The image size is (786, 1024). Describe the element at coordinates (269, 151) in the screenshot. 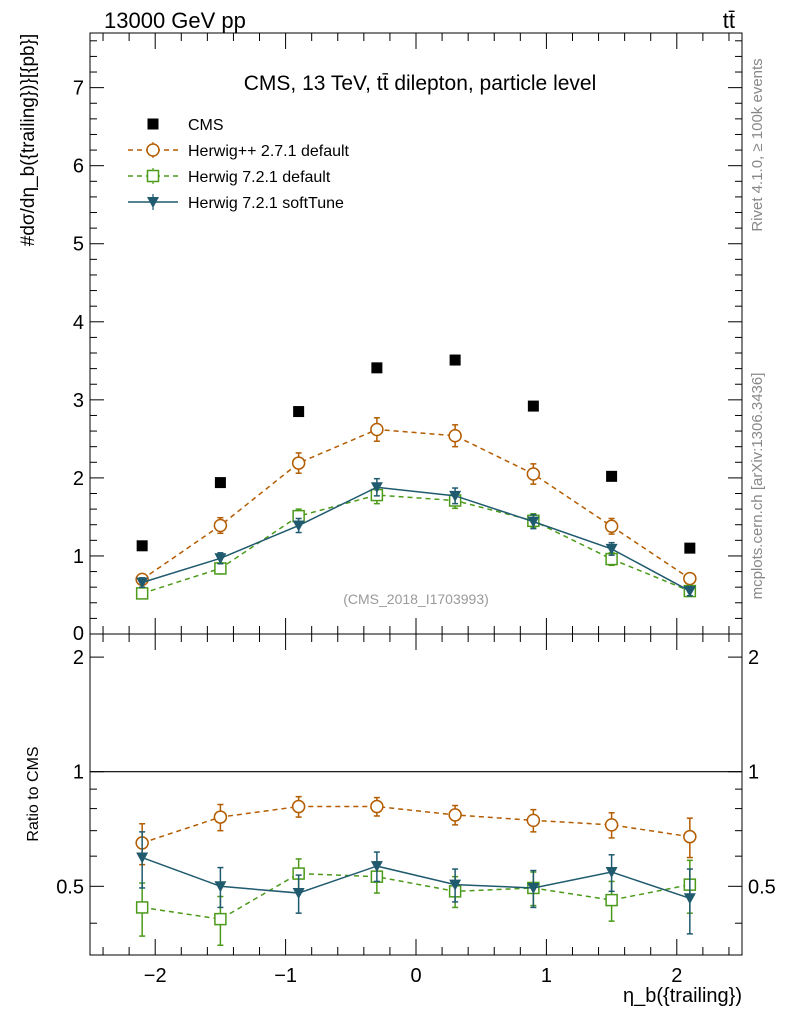

I see `legend-label-herwig-2-7-1-default: Herwig++ 2.7.1 default` at that location.